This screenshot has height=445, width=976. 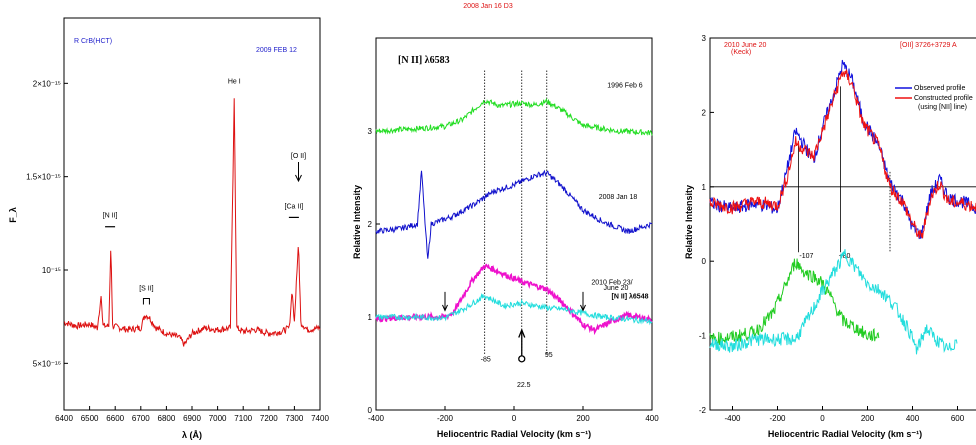 I want to click on right-y-tick-label: 0, so click(x=704, y=261).